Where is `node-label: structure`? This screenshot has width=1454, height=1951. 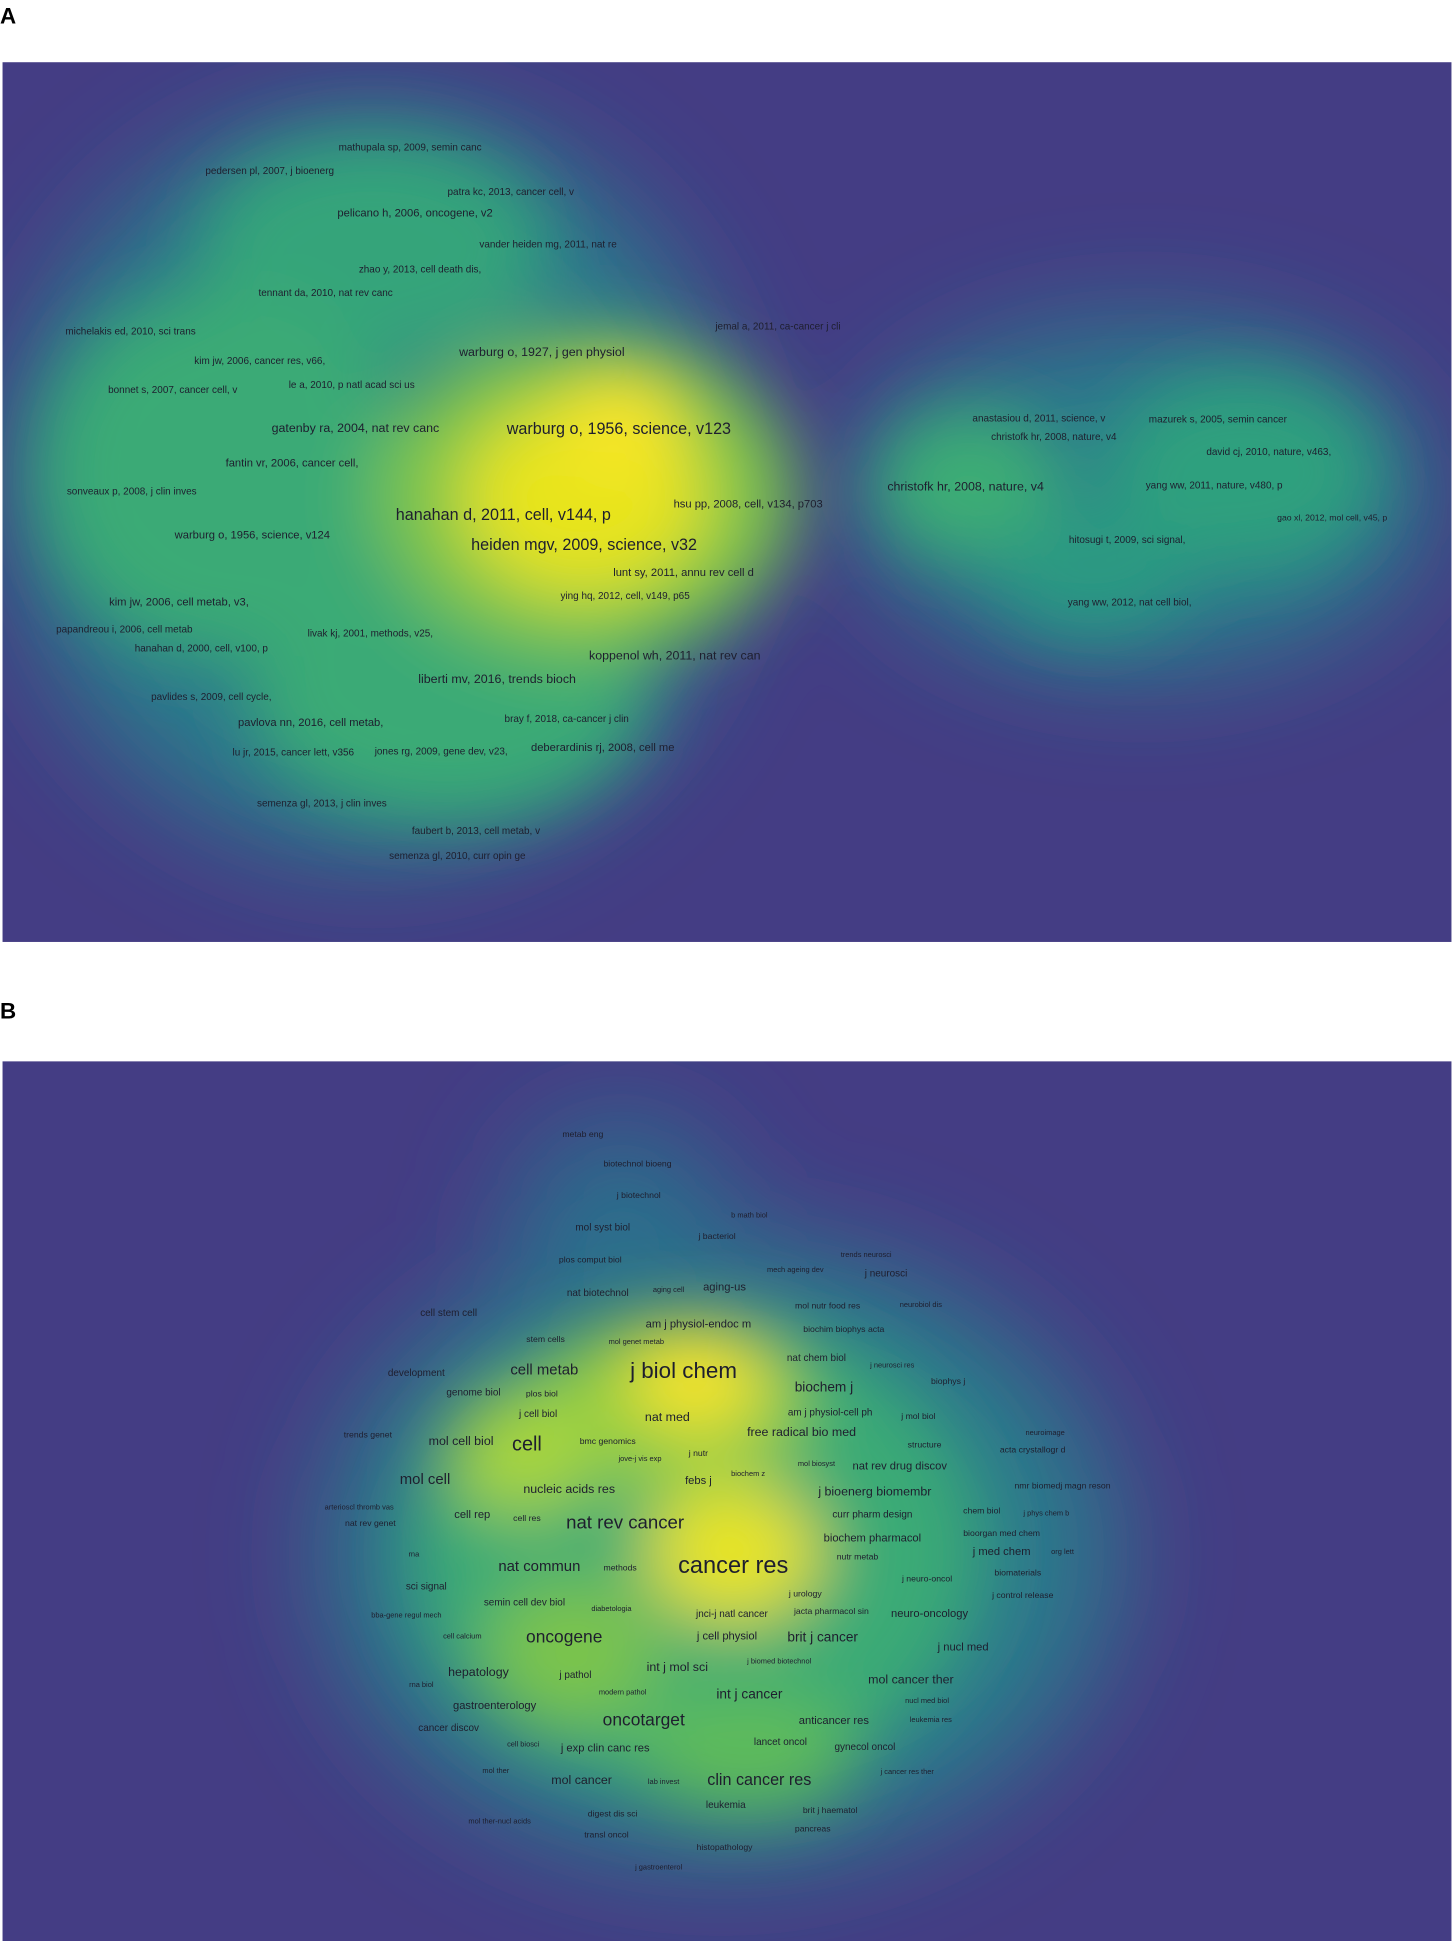 node-label: structure is located at coordinates (925, 1445).